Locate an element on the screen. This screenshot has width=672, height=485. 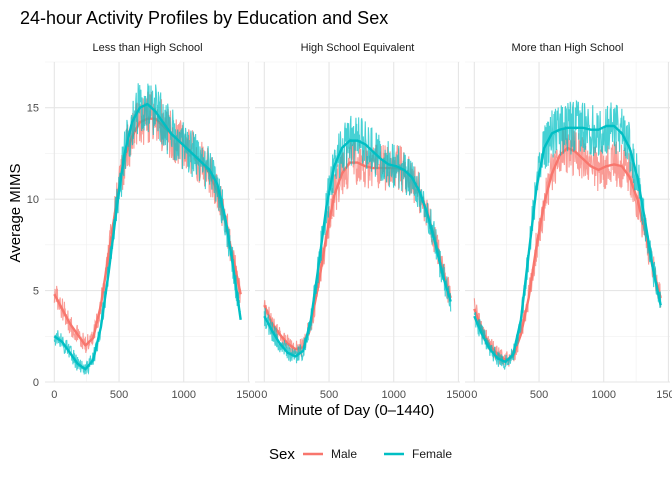
y-axis-label: Average MIMS is located at coordinates (15, 213).